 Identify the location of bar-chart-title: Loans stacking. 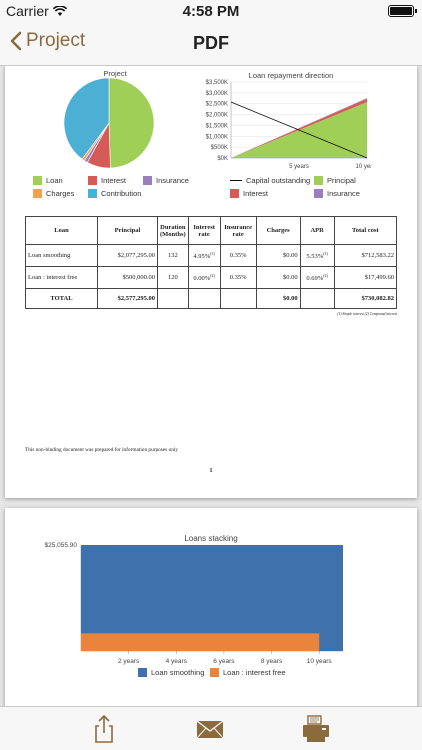
(210, 538).